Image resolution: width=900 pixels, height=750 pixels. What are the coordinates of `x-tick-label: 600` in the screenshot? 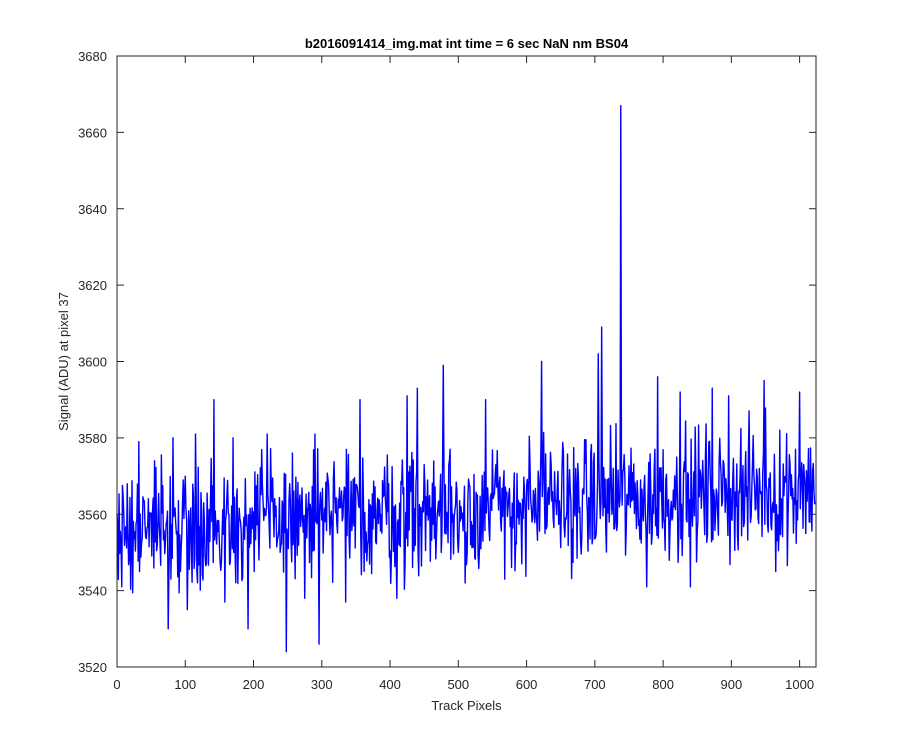 It's located at (527, 684).